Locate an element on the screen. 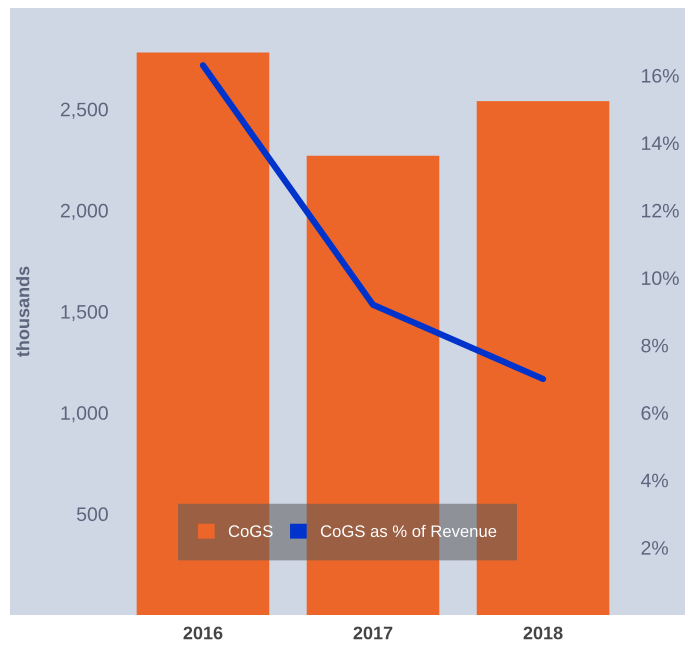  y-tick-label: 1,500 is located at coordinates (84, 313).